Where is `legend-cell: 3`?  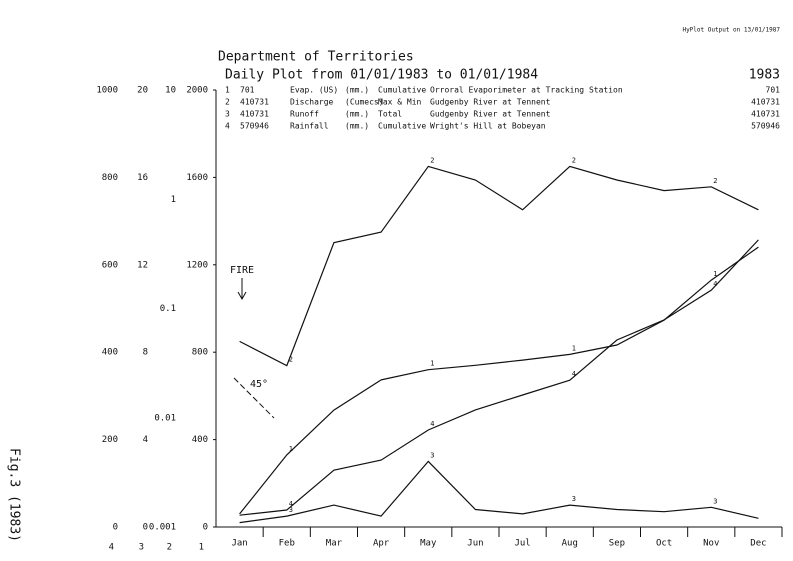
legend-cell: 3 is located at coordinates (227, 114).